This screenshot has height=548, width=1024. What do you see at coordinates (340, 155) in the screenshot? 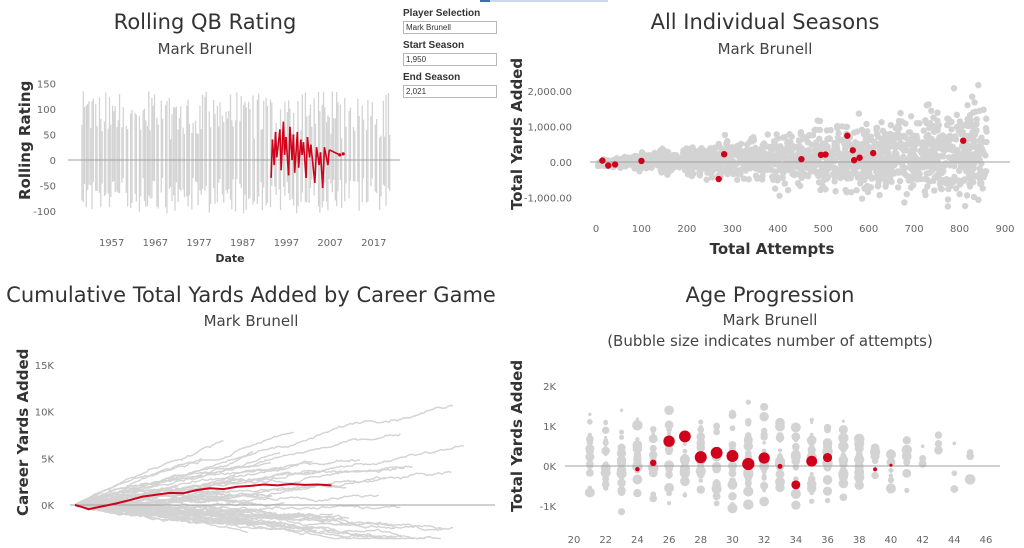
I see `highlight-point` at bounding box center [340, 155].